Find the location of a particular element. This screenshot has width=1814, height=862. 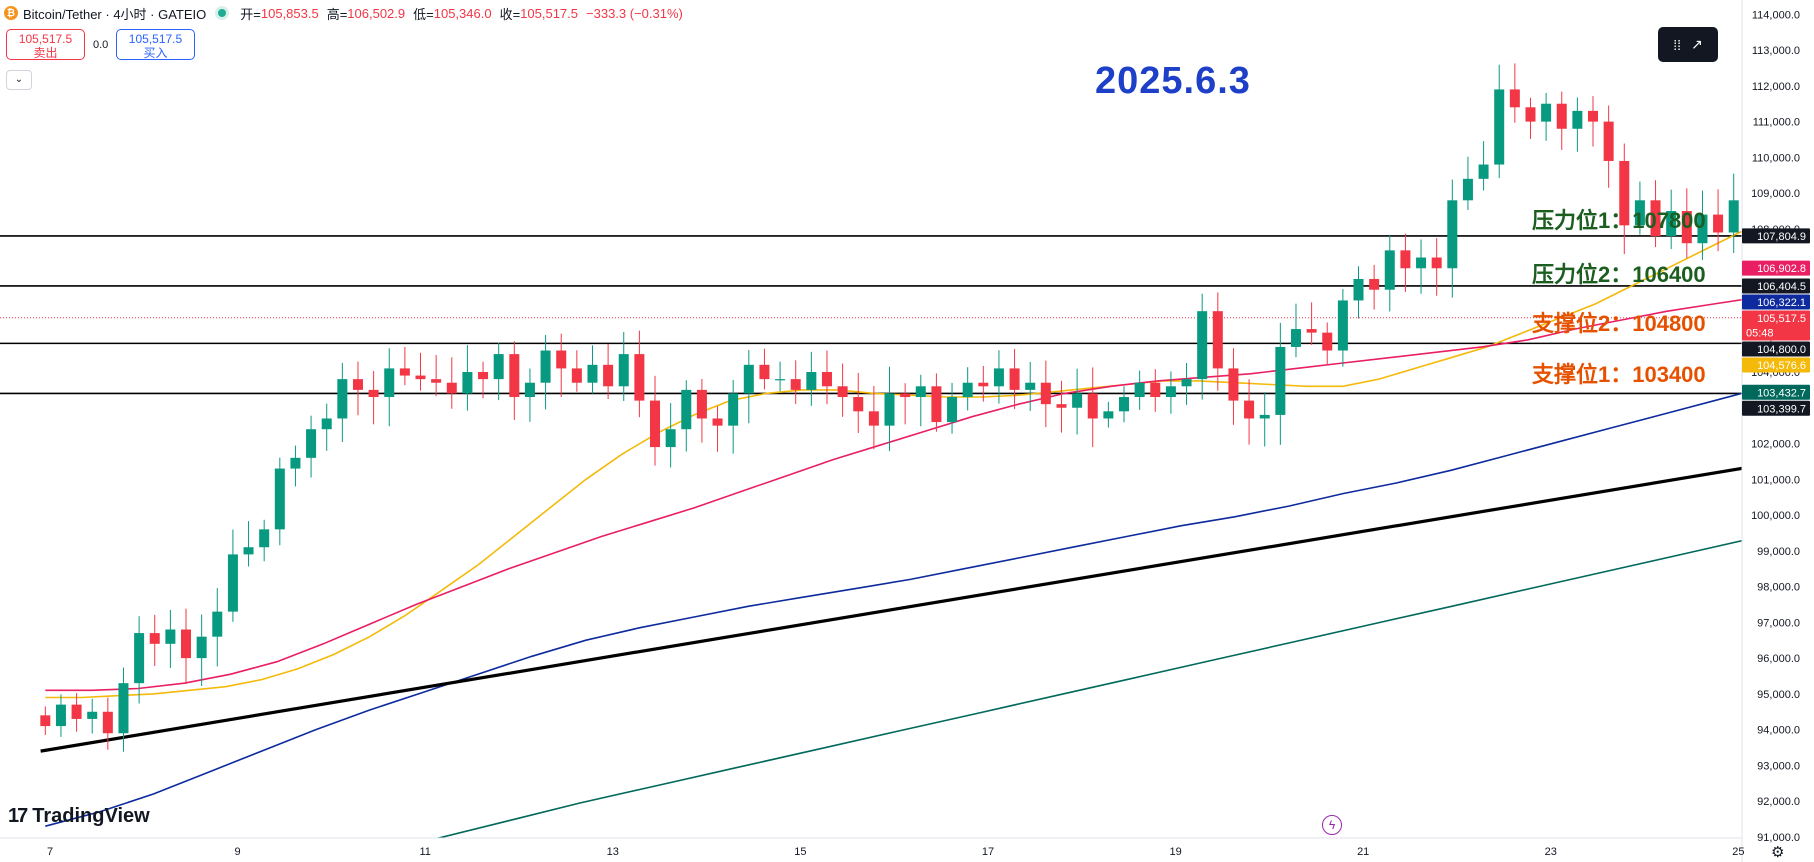

sell-button: 105,517.5 卖出 is located at coordinates (45, 44).